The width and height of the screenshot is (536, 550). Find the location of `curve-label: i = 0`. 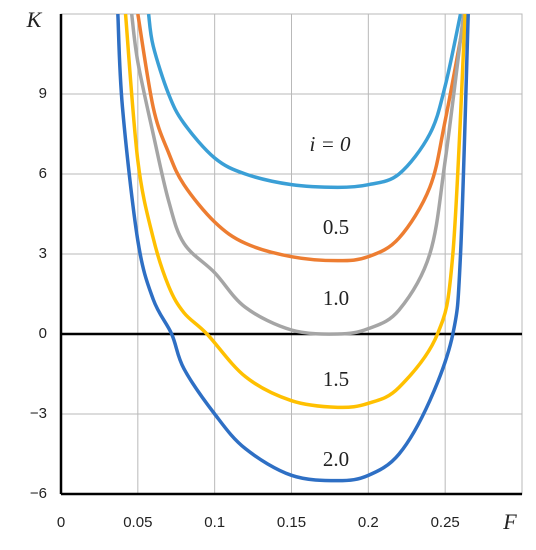

curve-label: i = 0 is located at coordinates (330, 144).